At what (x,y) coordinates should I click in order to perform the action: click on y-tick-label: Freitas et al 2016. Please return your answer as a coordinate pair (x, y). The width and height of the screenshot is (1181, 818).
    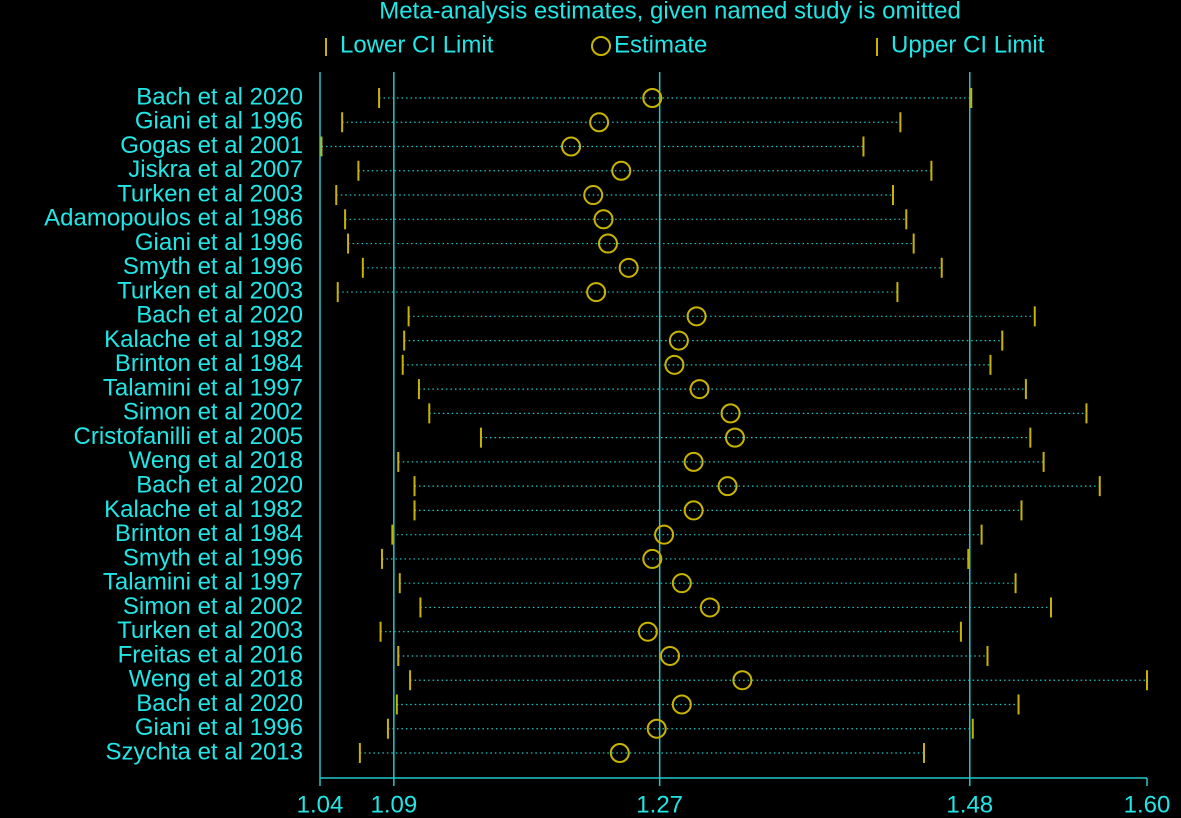
    Looking at the image, I should click on (210, 654).